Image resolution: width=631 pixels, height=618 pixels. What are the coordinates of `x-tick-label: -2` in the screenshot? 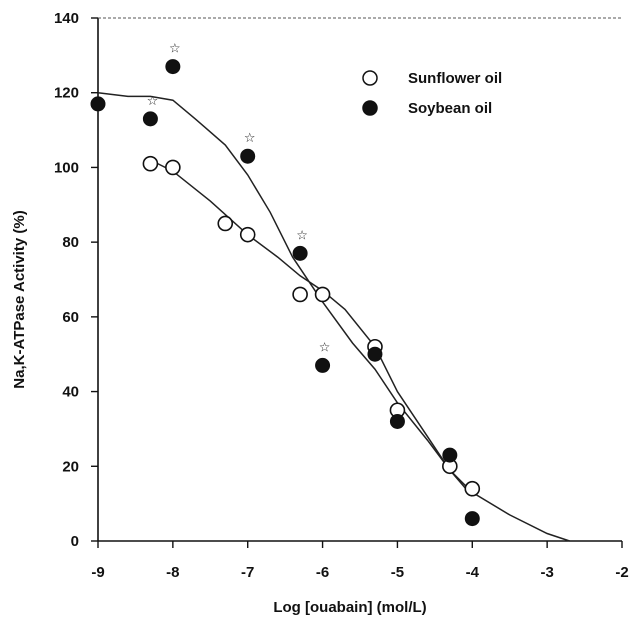 It's located at (621, 572).